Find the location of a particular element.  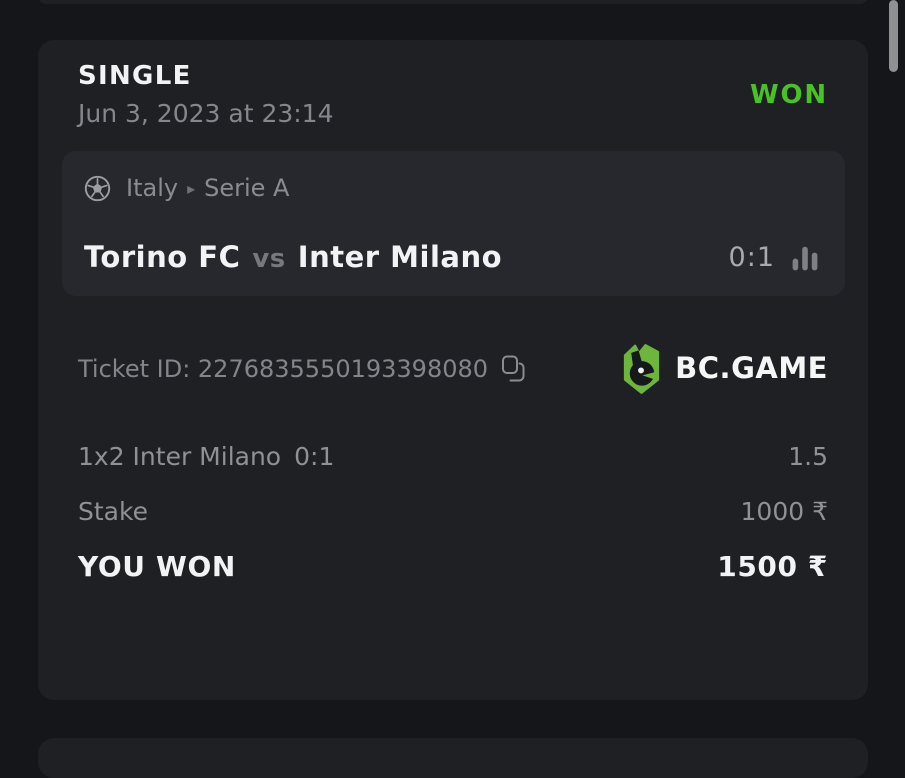

payout-label: YOU WON is located at coordinates (157, 566).